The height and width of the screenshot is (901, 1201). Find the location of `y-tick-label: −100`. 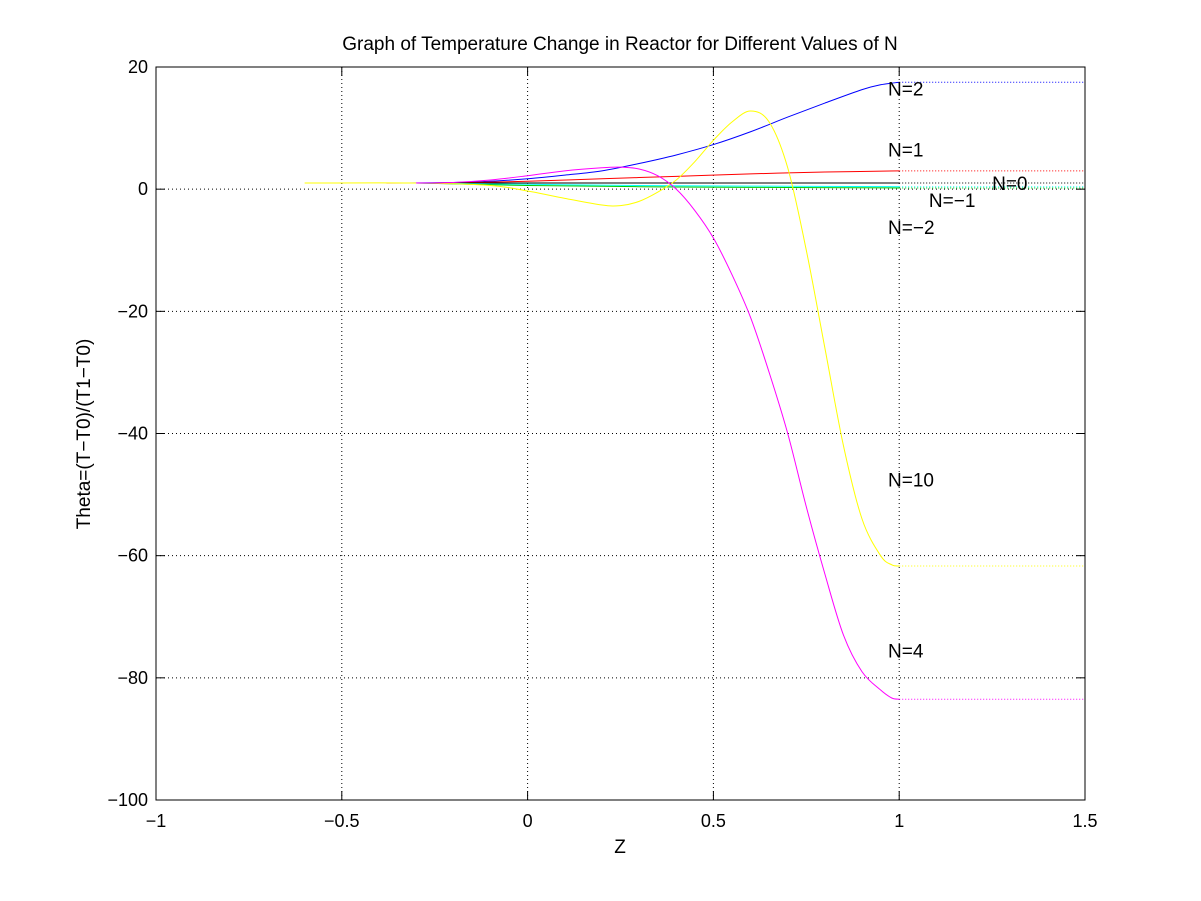

y-tick-label: −100 is located at coordinates (127, 800).